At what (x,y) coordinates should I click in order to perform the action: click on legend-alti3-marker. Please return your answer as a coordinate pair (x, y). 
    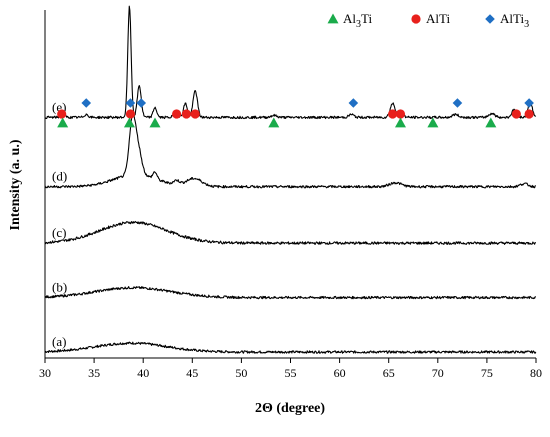
    Looking at the image, I should click on (490, 19).